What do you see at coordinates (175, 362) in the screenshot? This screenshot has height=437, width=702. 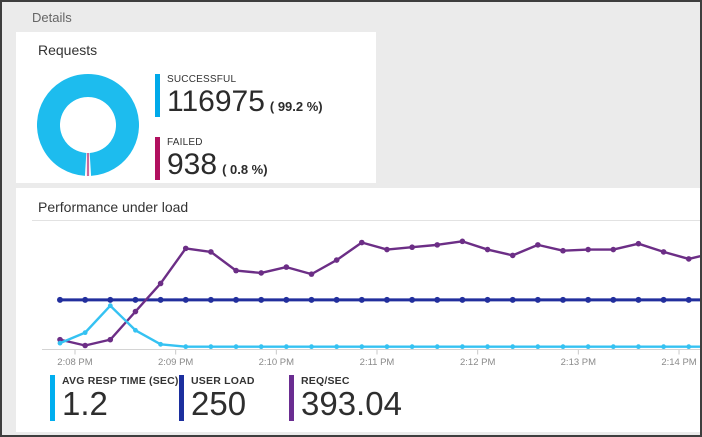 I see `x-axis-tick-label: 2:09 PM` at bounding box center [175, 362].